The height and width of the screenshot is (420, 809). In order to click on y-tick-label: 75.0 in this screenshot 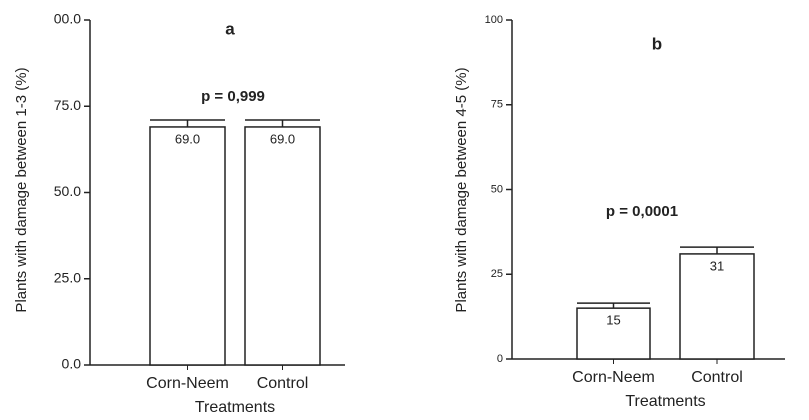, I will do `click(67, 105)`.